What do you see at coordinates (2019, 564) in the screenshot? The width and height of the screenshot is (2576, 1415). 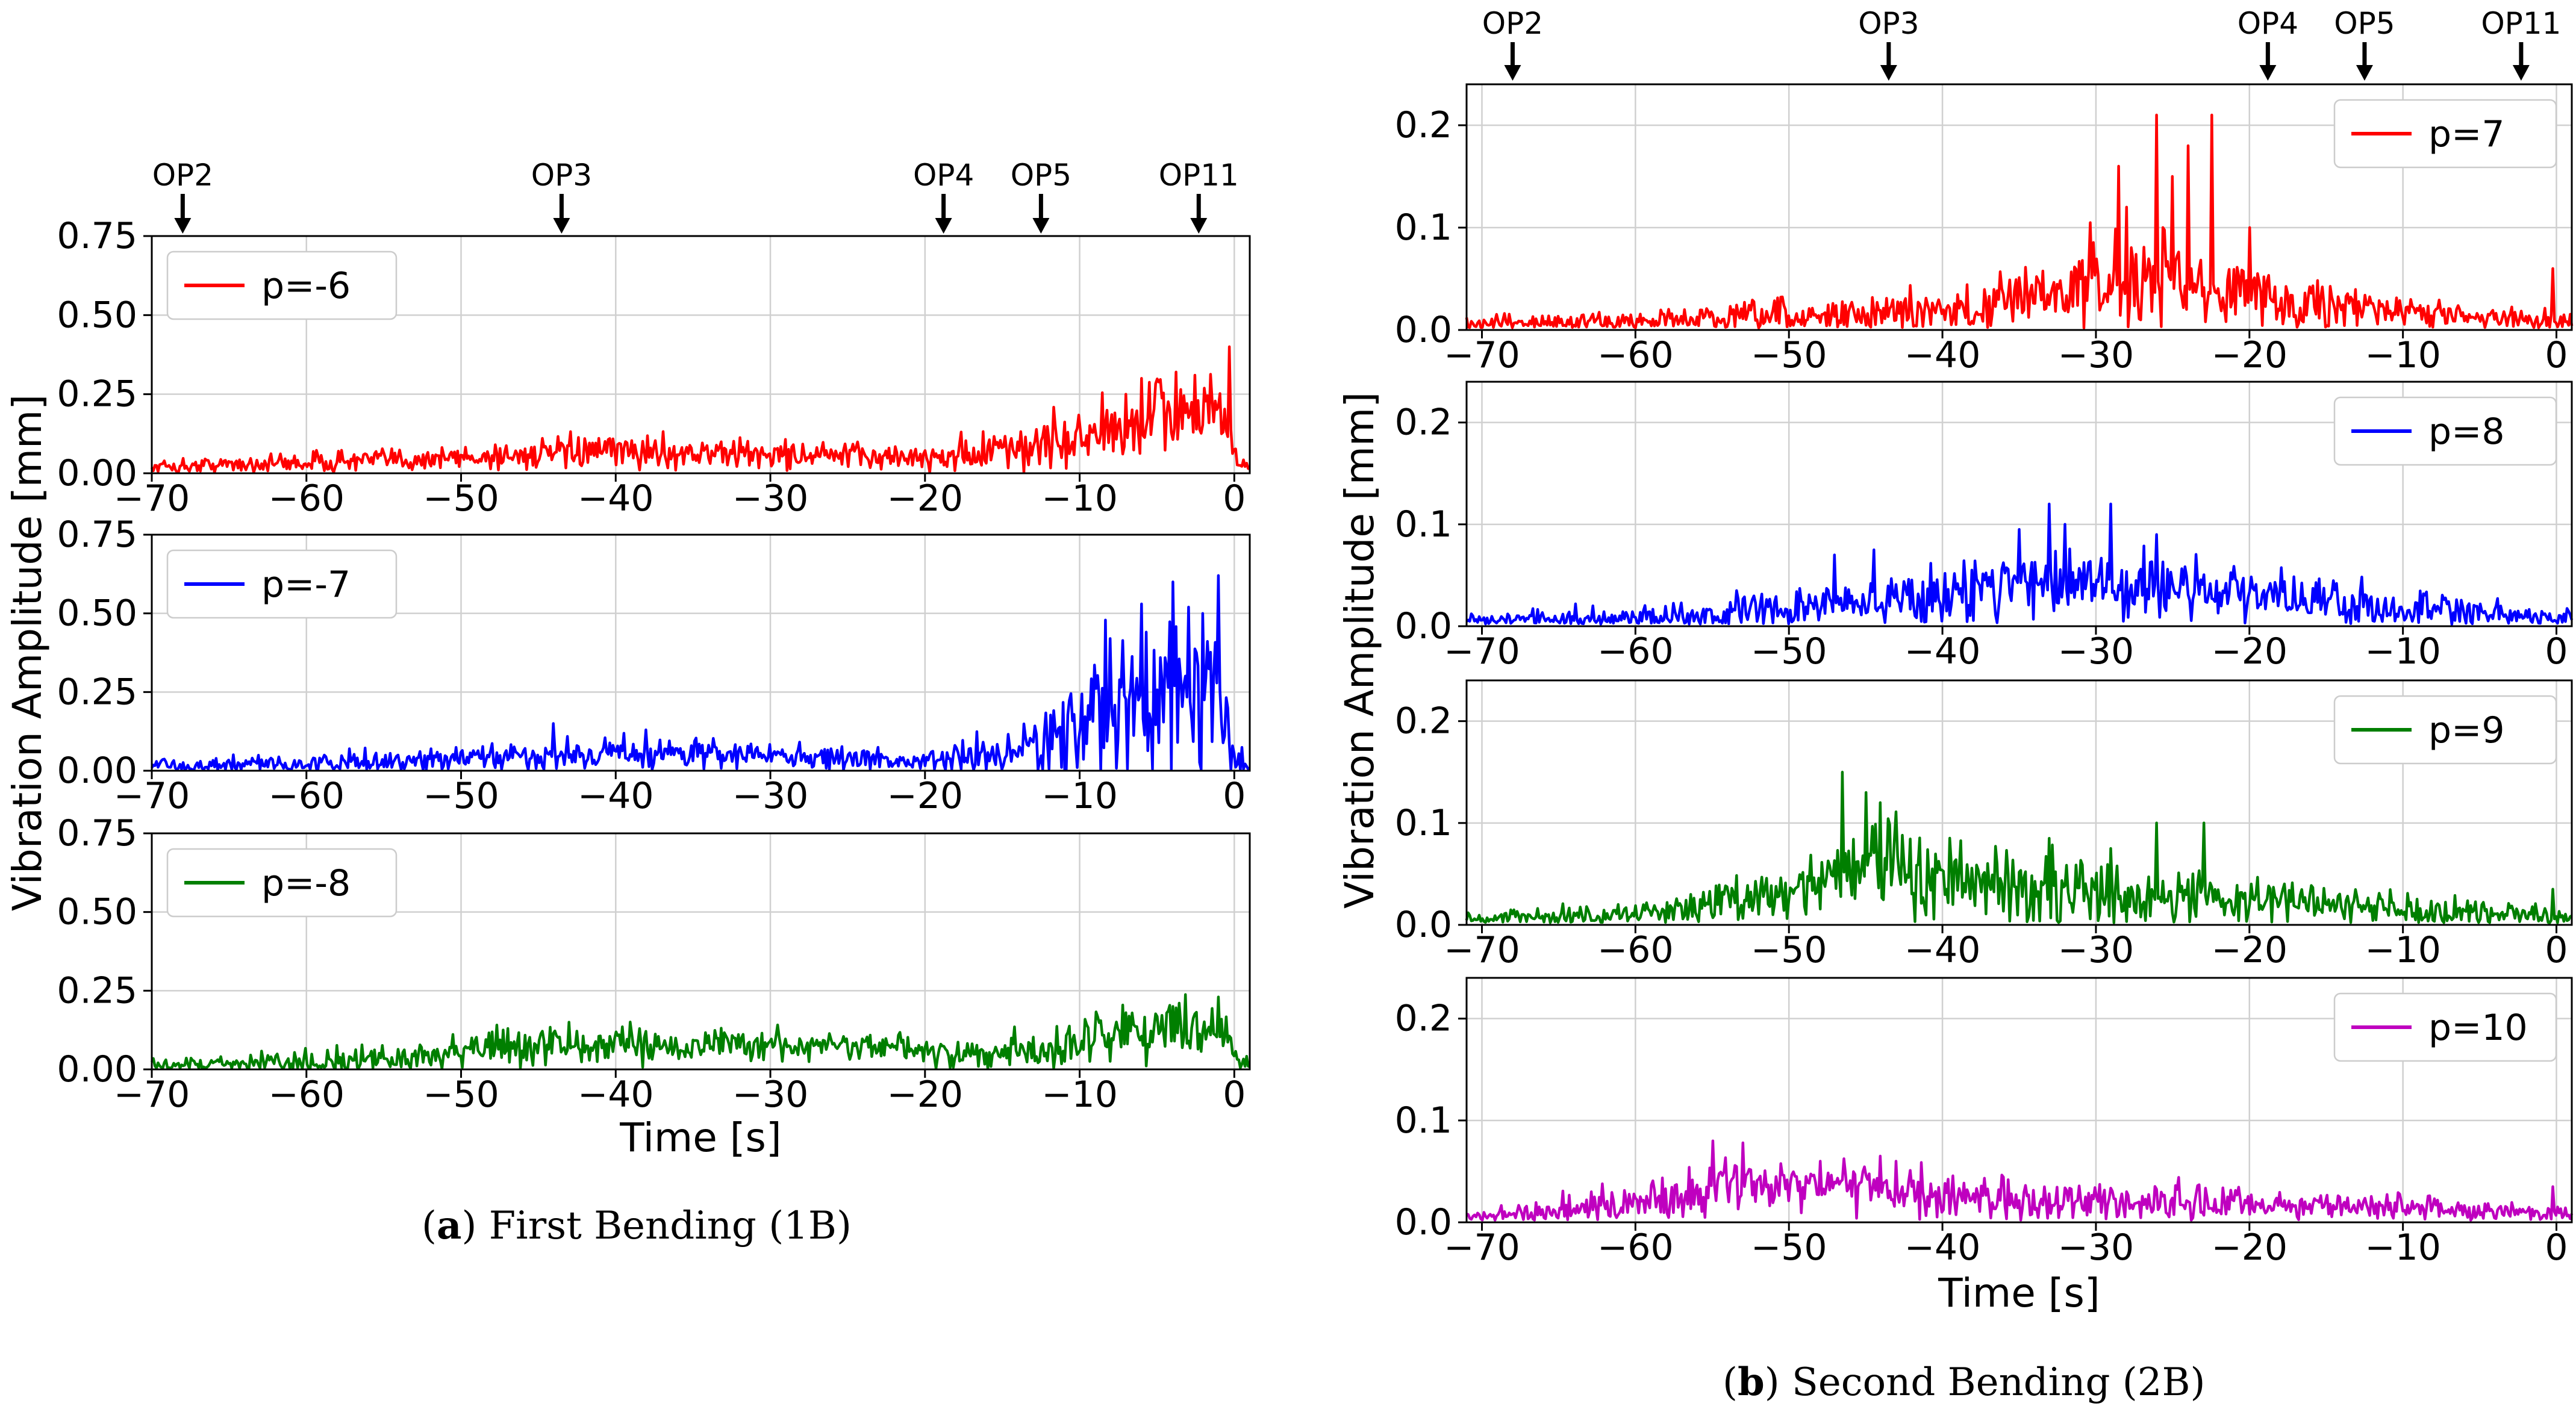 I see `series-line-p=8` at bounding box center [2019, 564].